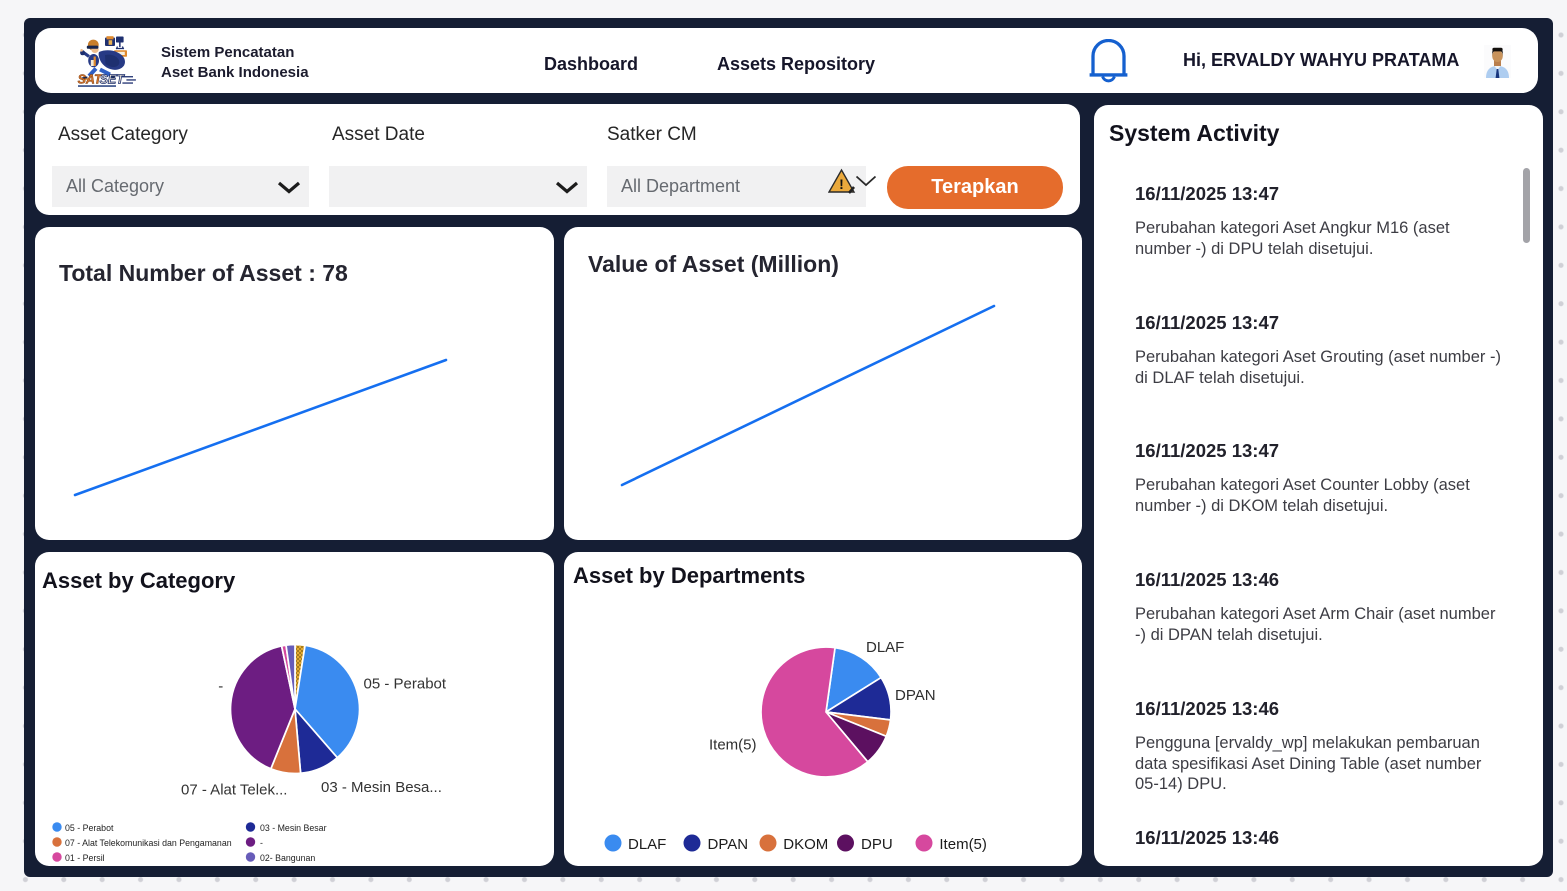 The image size is (1567, 891). Describe the element at coordinates (293, 828) in the screenshot. I see `svg-text: 03 - Mesin Besar` at that location.